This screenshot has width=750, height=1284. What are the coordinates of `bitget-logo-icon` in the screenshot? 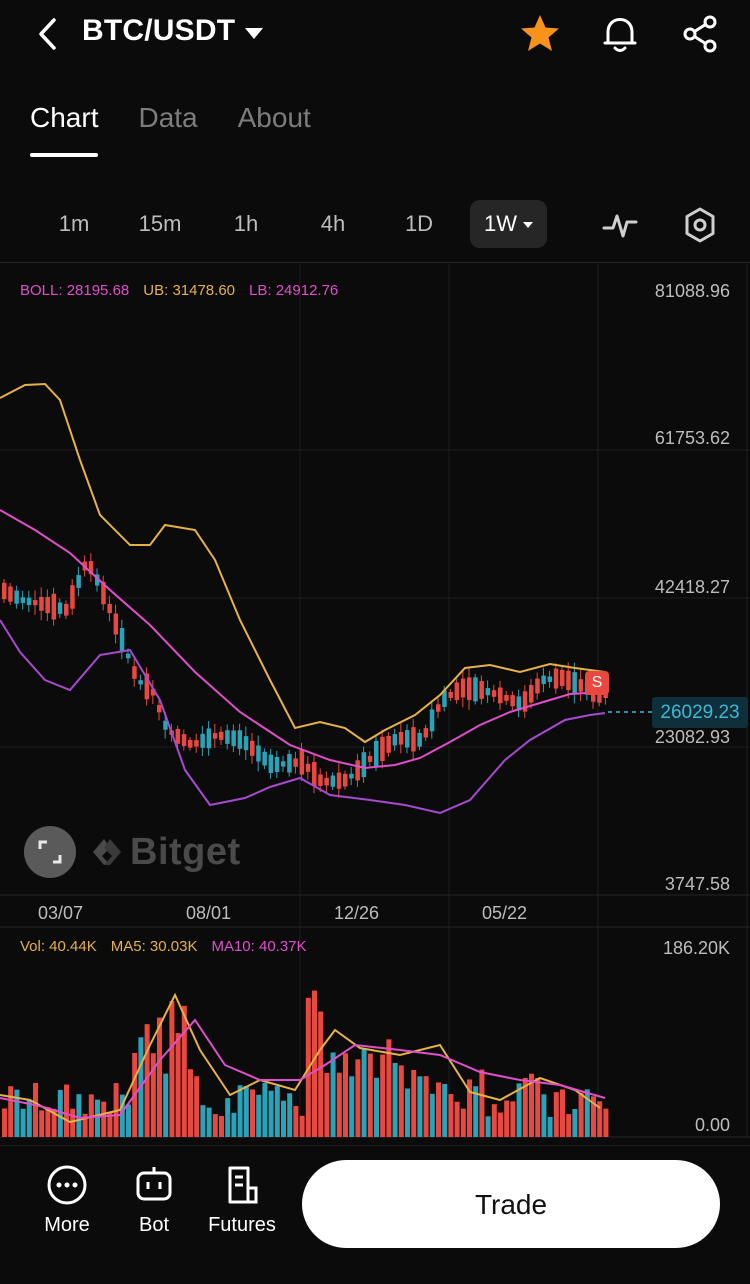 It's located at (107, 852).